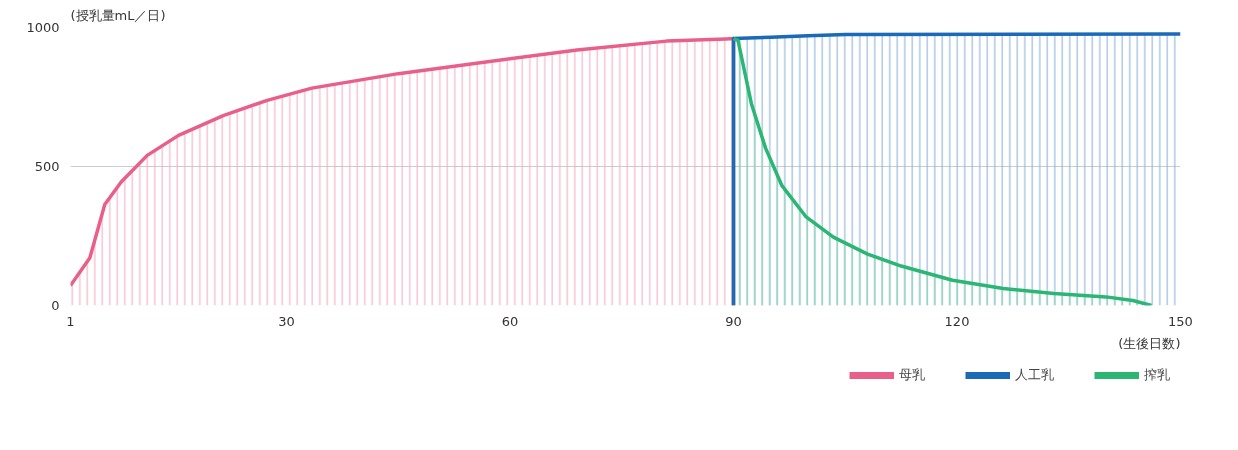 This screenshot has height=450, width=1238. What do you see at coordinates (118, 15) in the screenshot?
I see `y-axis-title: (授乳量mL／日)` at bounding box center [118, 15].